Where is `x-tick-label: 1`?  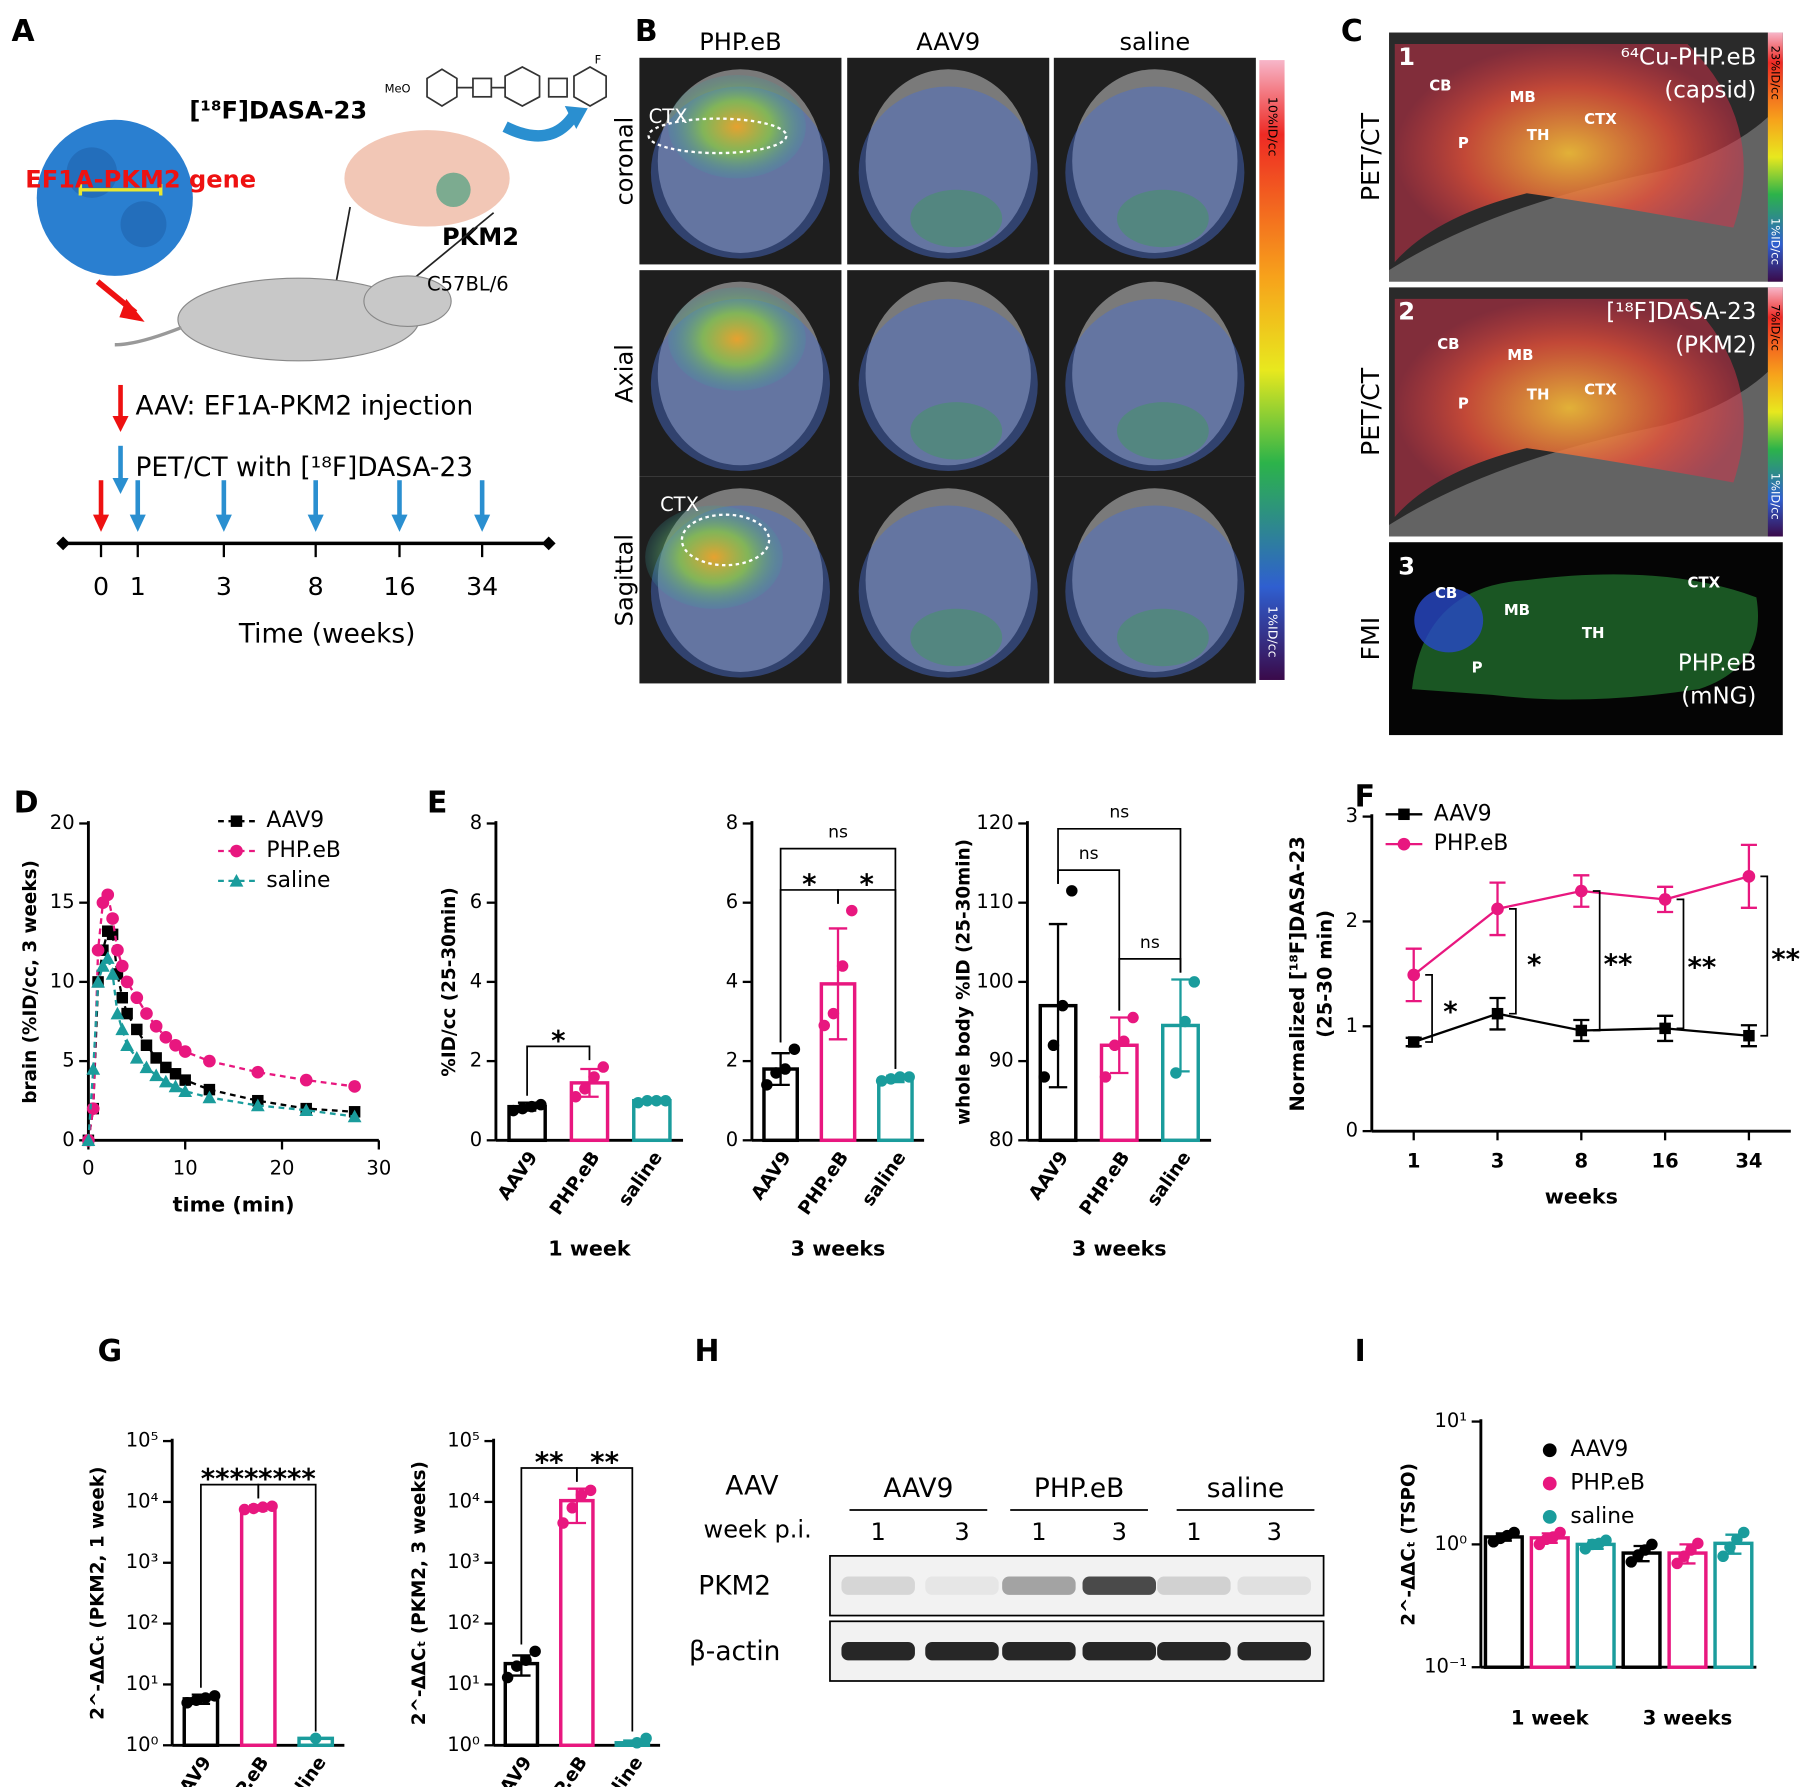
x-tick-label: 1 is located at coordinates (1414, 1161).